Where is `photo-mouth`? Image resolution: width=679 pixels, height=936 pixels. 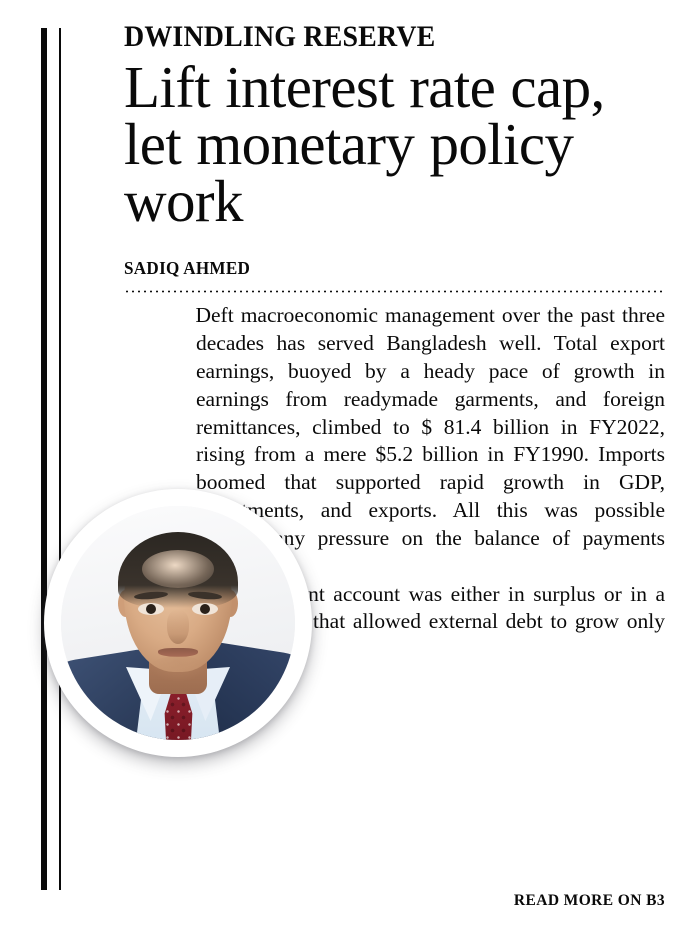 photo-mouth is located at coordinates (178, 652).